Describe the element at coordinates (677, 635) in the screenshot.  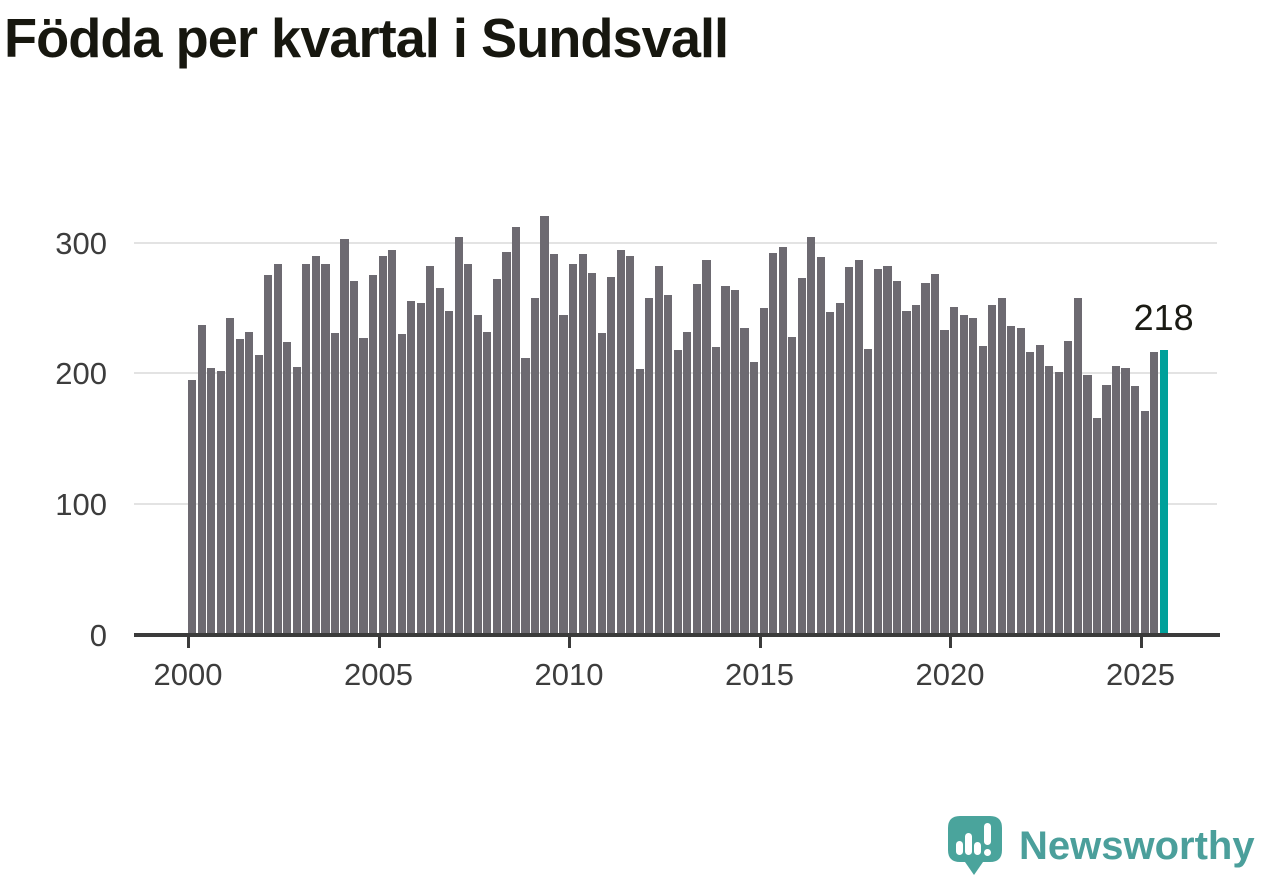
I see `x-axis-line` at that location.